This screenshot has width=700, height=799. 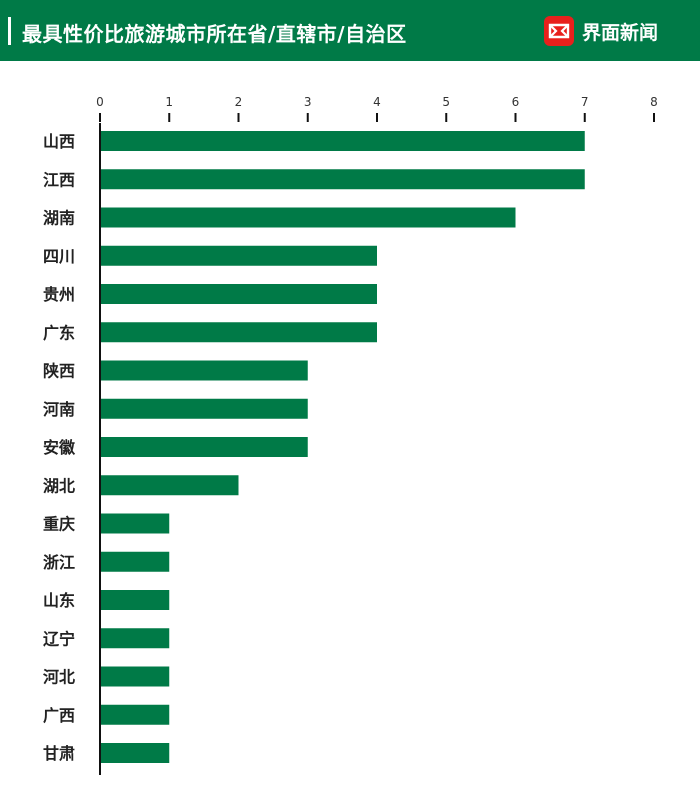 I want to click on header-banner: 最具性价比旅游城市所在省/直辖市/自治区 界面新闻, so click(x=350, y=30).